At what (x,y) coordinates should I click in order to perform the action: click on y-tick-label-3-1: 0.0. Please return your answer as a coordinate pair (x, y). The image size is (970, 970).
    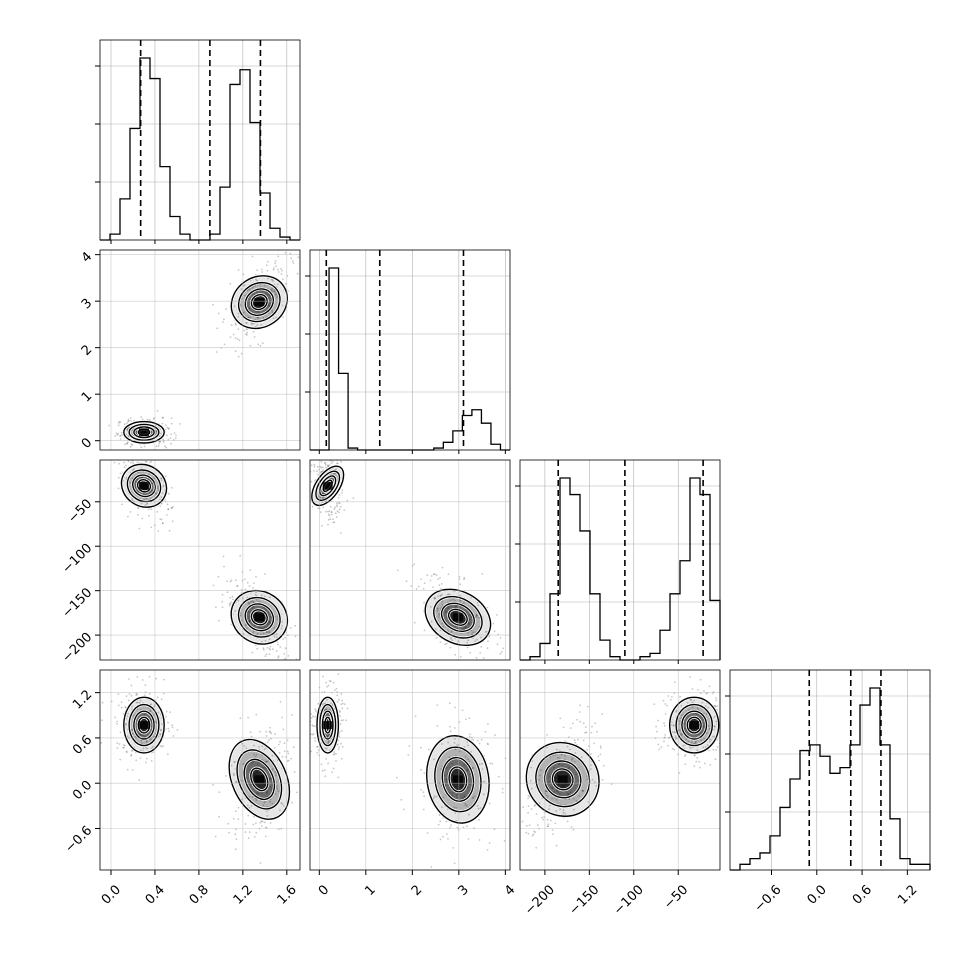
    Looking at the image, I should click on (82, 790).